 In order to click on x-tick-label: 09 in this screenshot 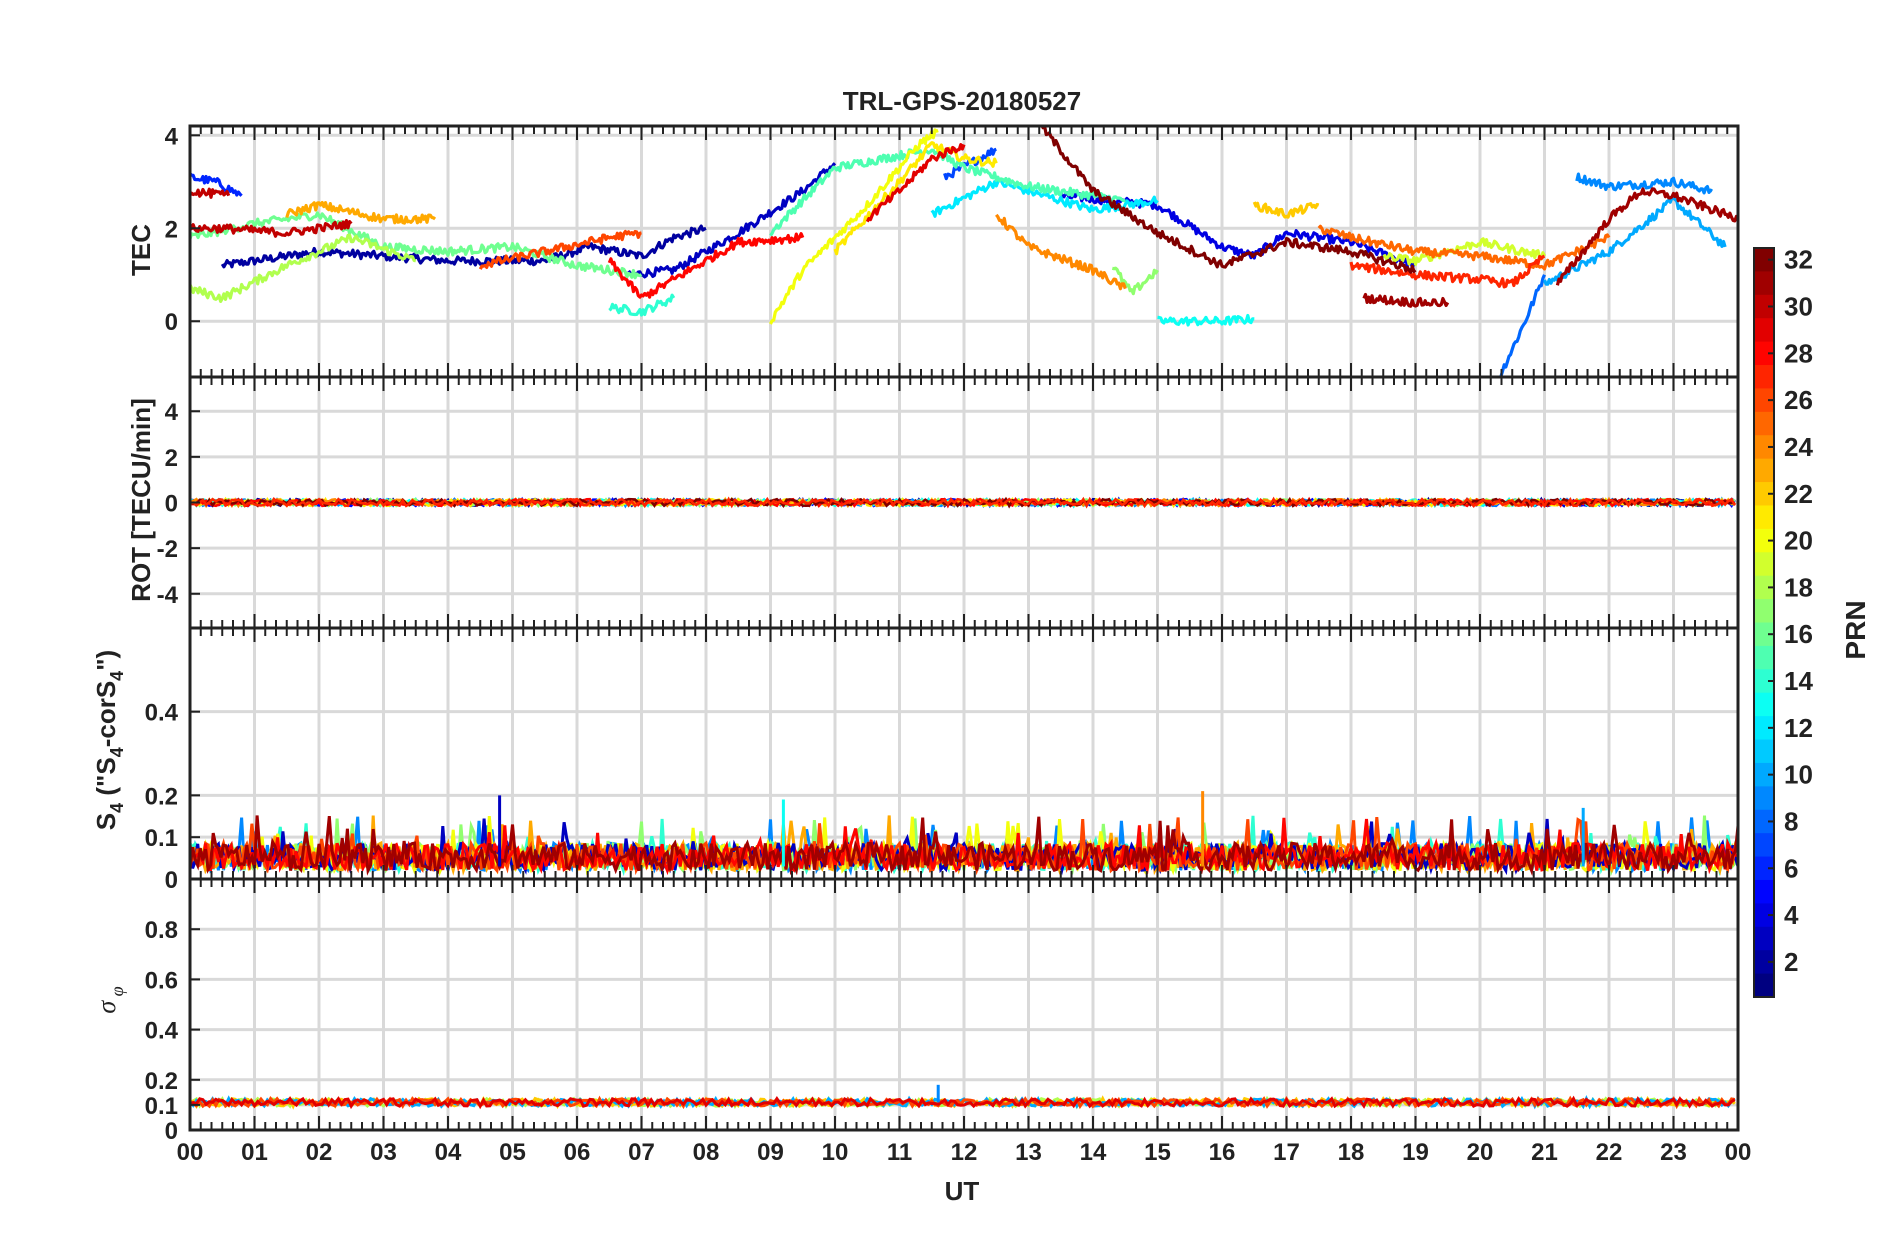, I will do `click(770, 1152)`.